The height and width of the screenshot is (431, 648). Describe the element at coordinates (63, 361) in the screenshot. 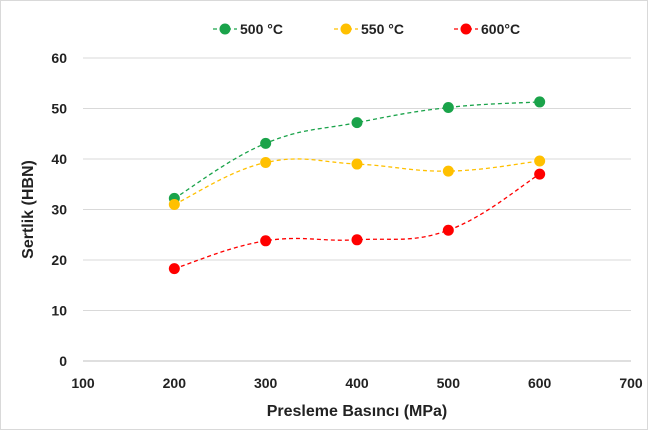

I see `y-tick-label: 0` at that location.